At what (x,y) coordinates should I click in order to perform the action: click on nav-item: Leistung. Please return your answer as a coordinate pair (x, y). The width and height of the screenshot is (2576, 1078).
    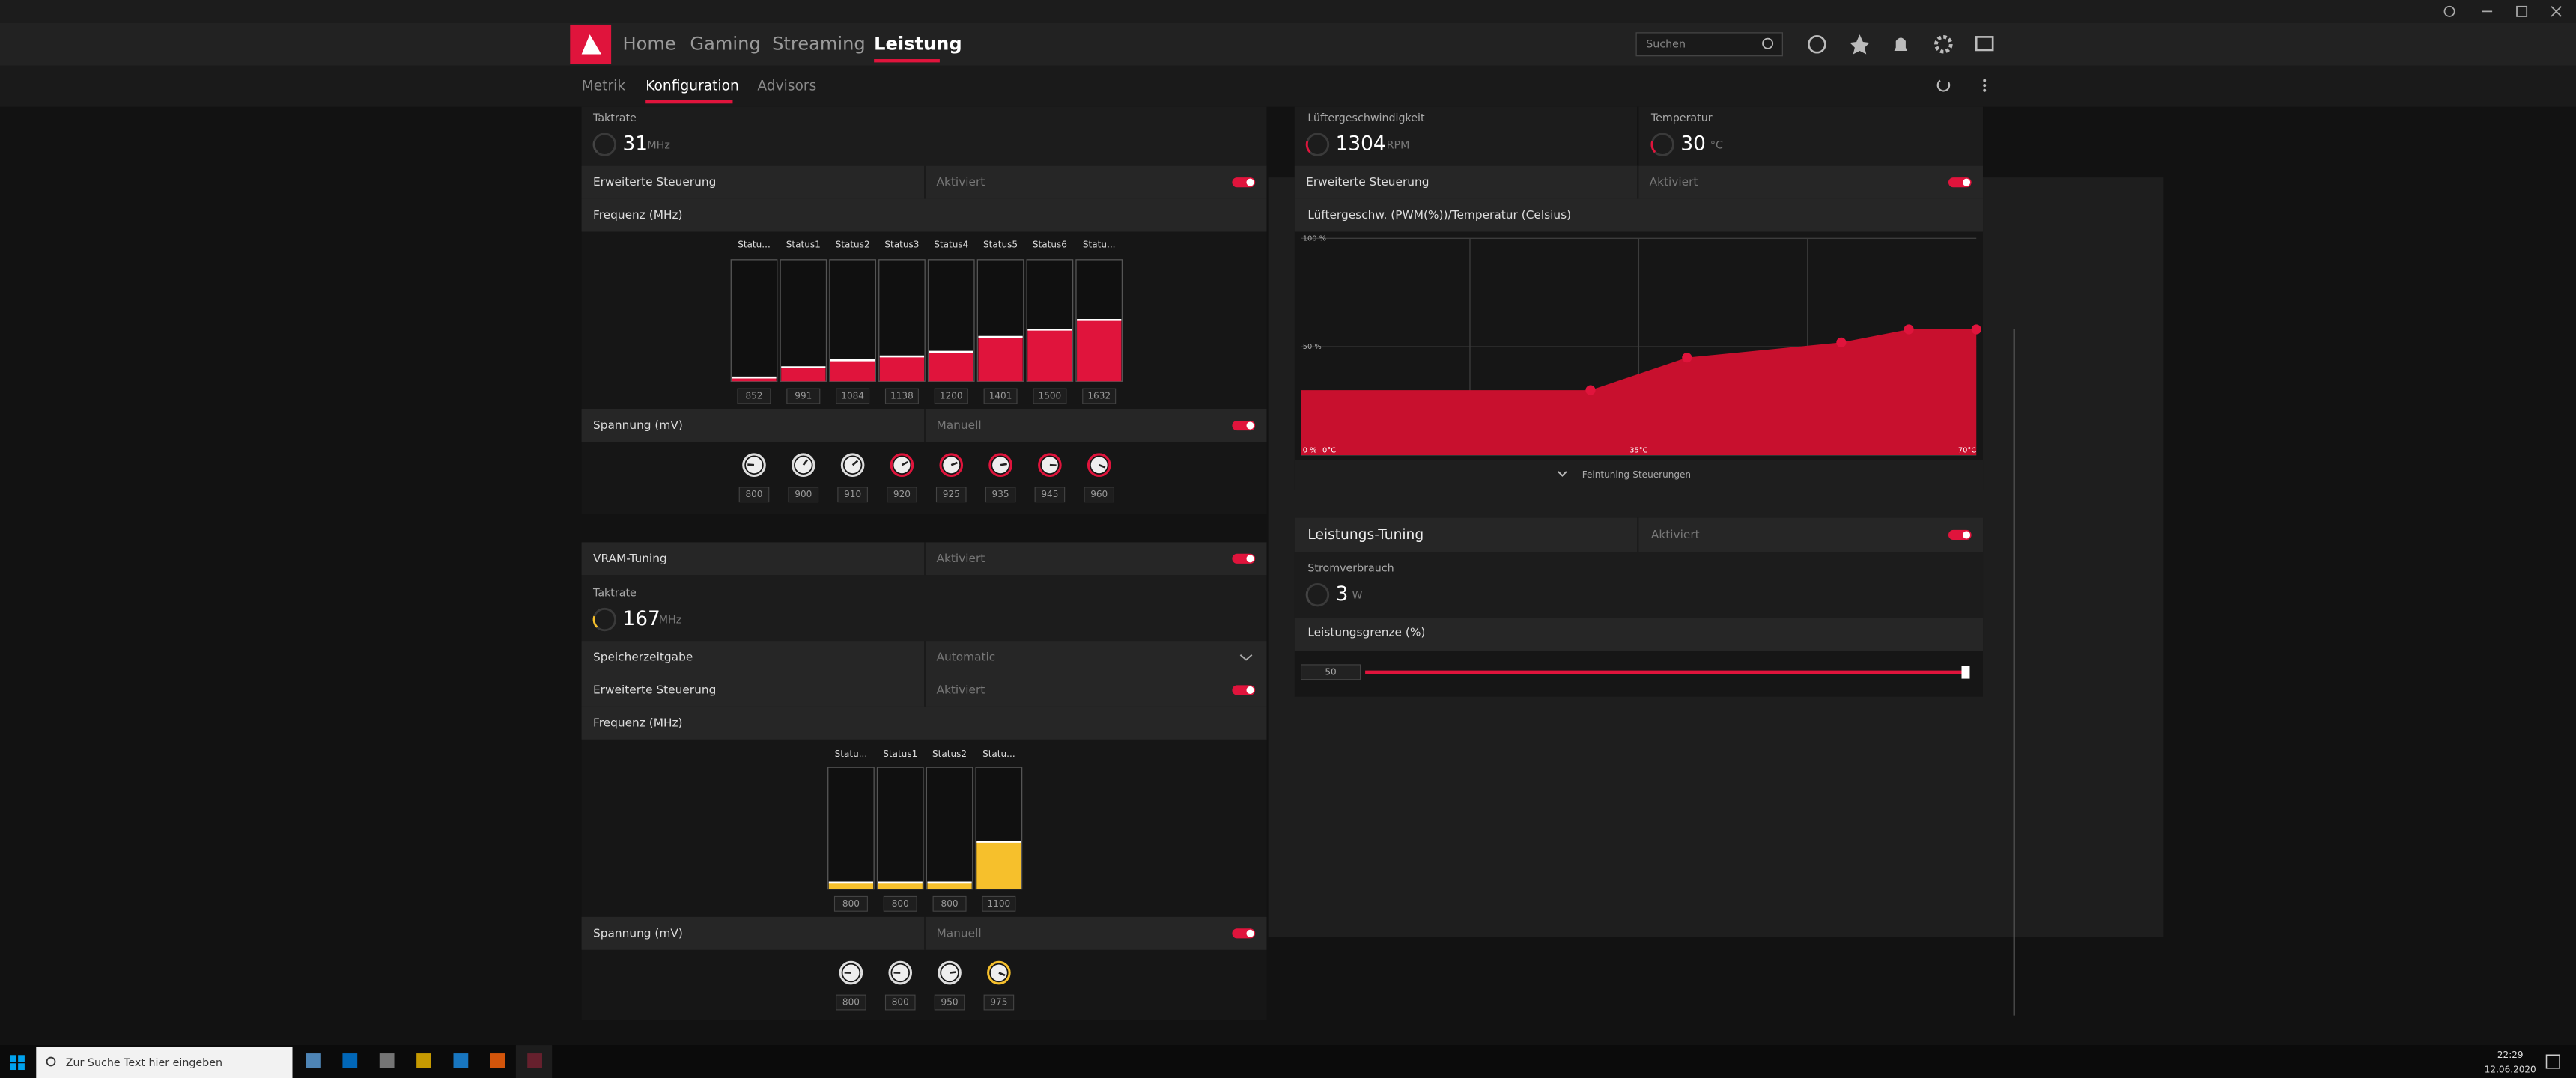
    Looking at the image, I should click on (918, 43).